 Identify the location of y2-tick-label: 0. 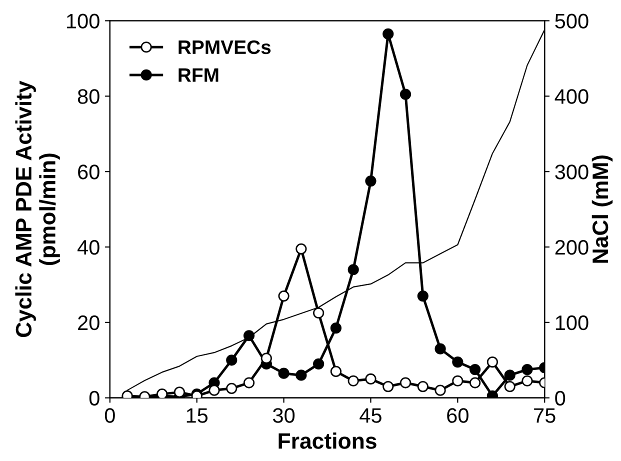
(560, 398).